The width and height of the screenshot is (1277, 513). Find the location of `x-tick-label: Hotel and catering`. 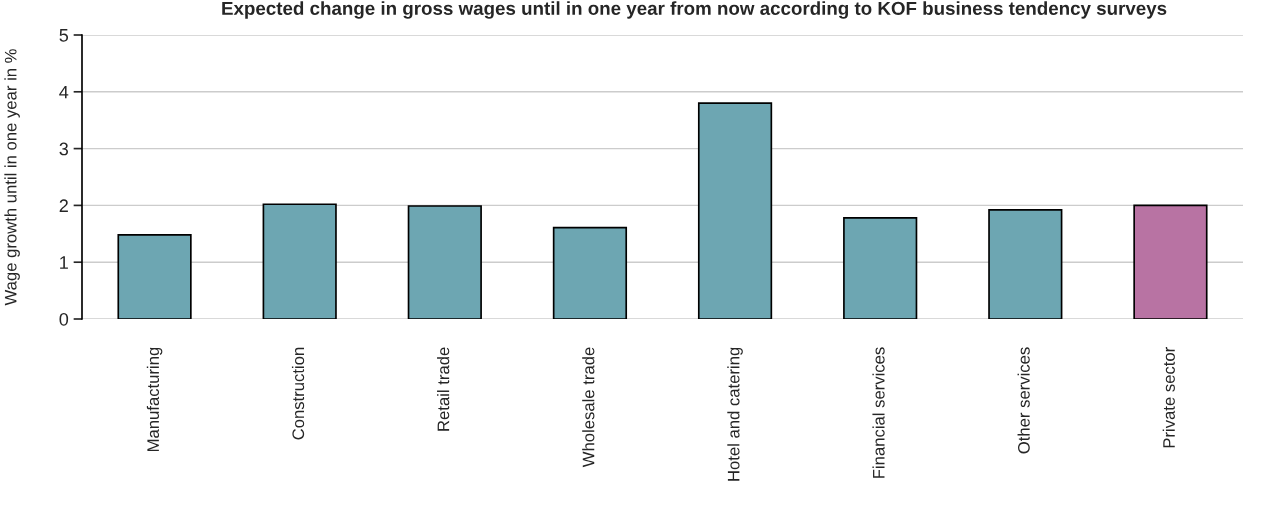

x-tick-label: Hotel and catering is located at coordinates (735, 414).